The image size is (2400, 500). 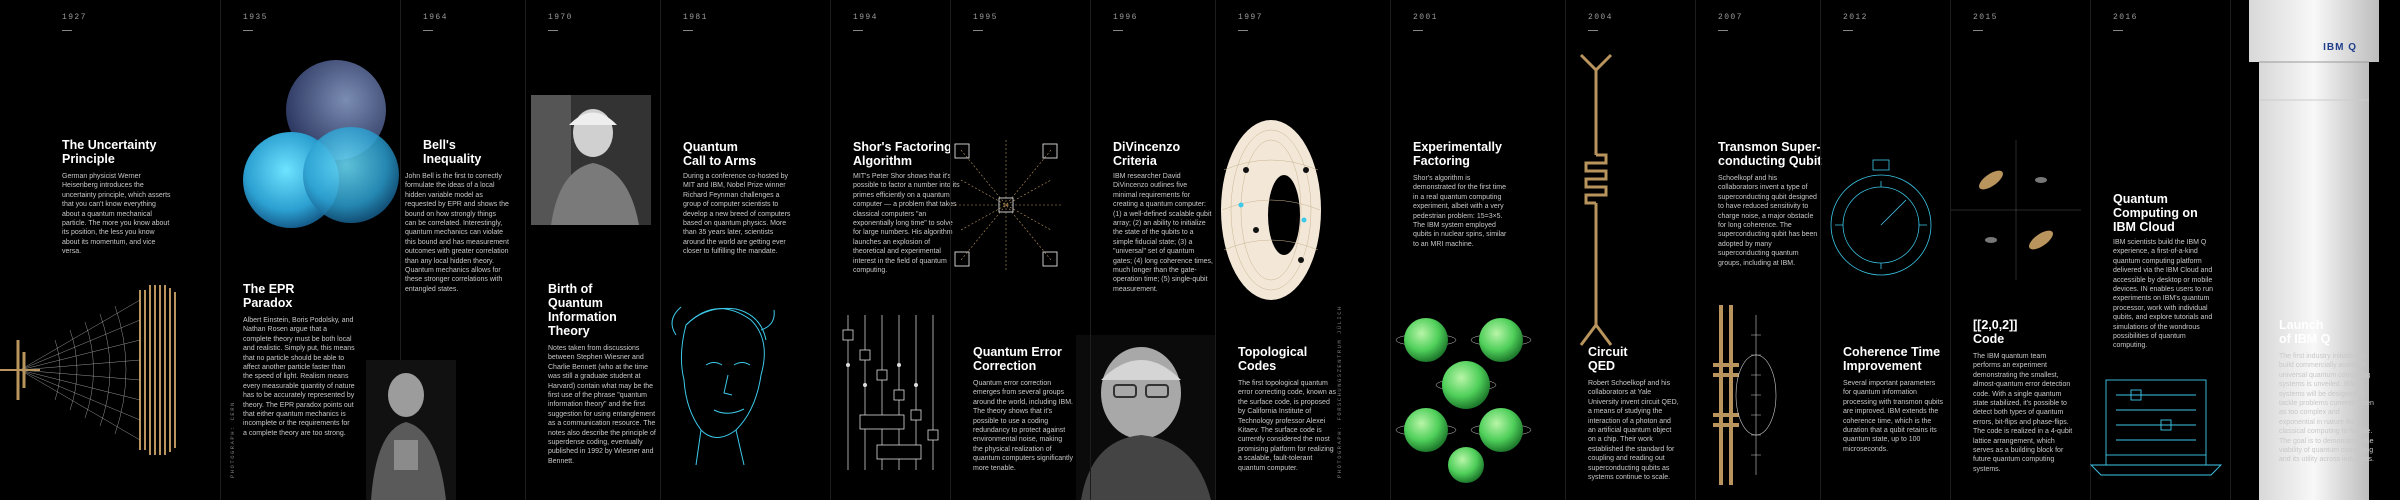 I want to click on error-correction-lattice, so click(x=1006, y=205).